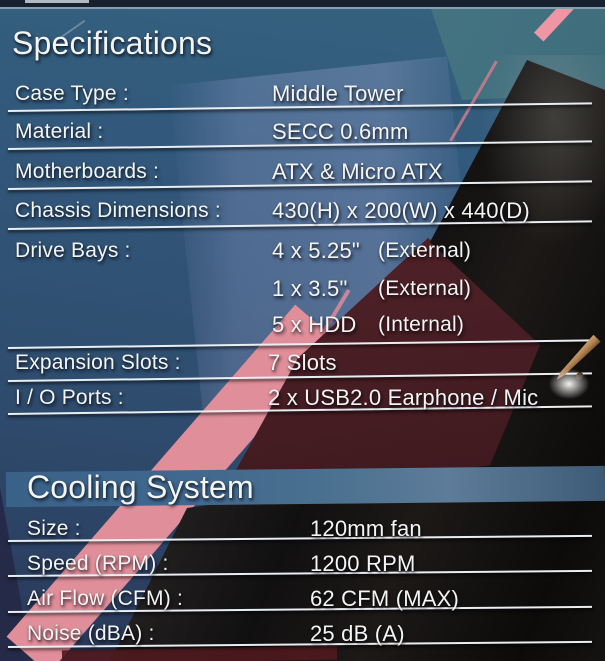 The height and width of the screenshot is (661, 605). What do you see at coordinates (569, 384) in the screenshot?
I see `pencil-glare-highlight` at bounding box center [569, 384].